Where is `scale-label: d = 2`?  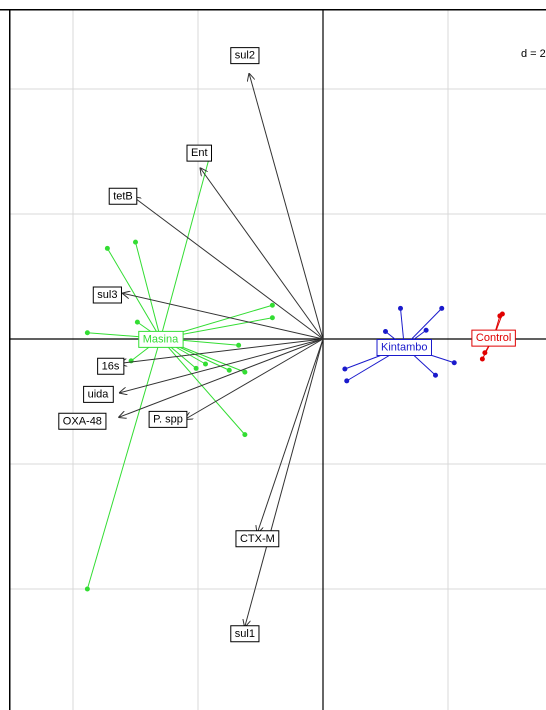 scale-label: d = 2 is located at coordinates (533, 54).